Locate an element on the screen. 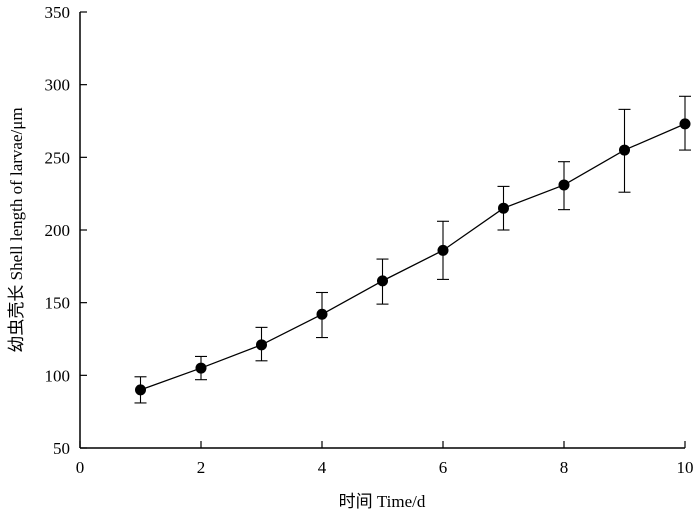 The width and height of the screenshot is (700, 522). y-axis-title: 幼虫壳长 Shell length of larvae/μm is located at coordinates (16, 229).